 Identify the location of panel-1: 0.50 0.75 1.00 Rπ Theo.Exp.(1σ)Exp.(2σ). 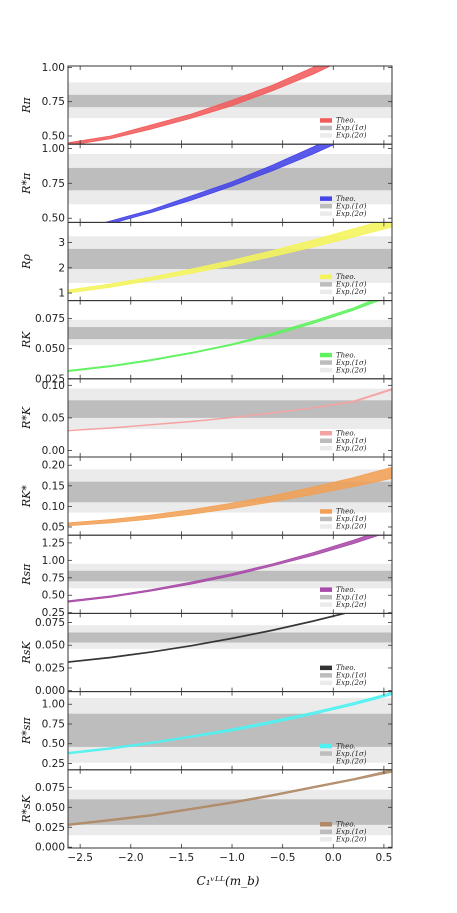
(206, 103).